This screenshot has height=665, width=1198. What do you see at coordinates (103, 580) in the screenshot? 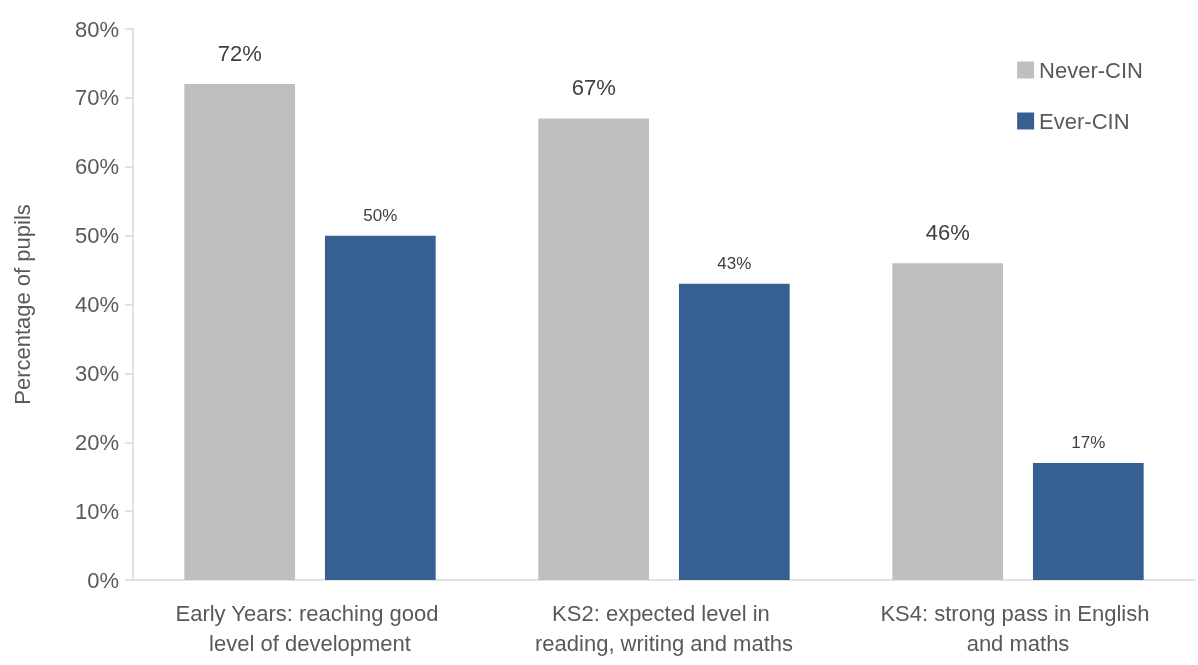
I see `y-tick-label: 0%` at bounding box center [103, 580].